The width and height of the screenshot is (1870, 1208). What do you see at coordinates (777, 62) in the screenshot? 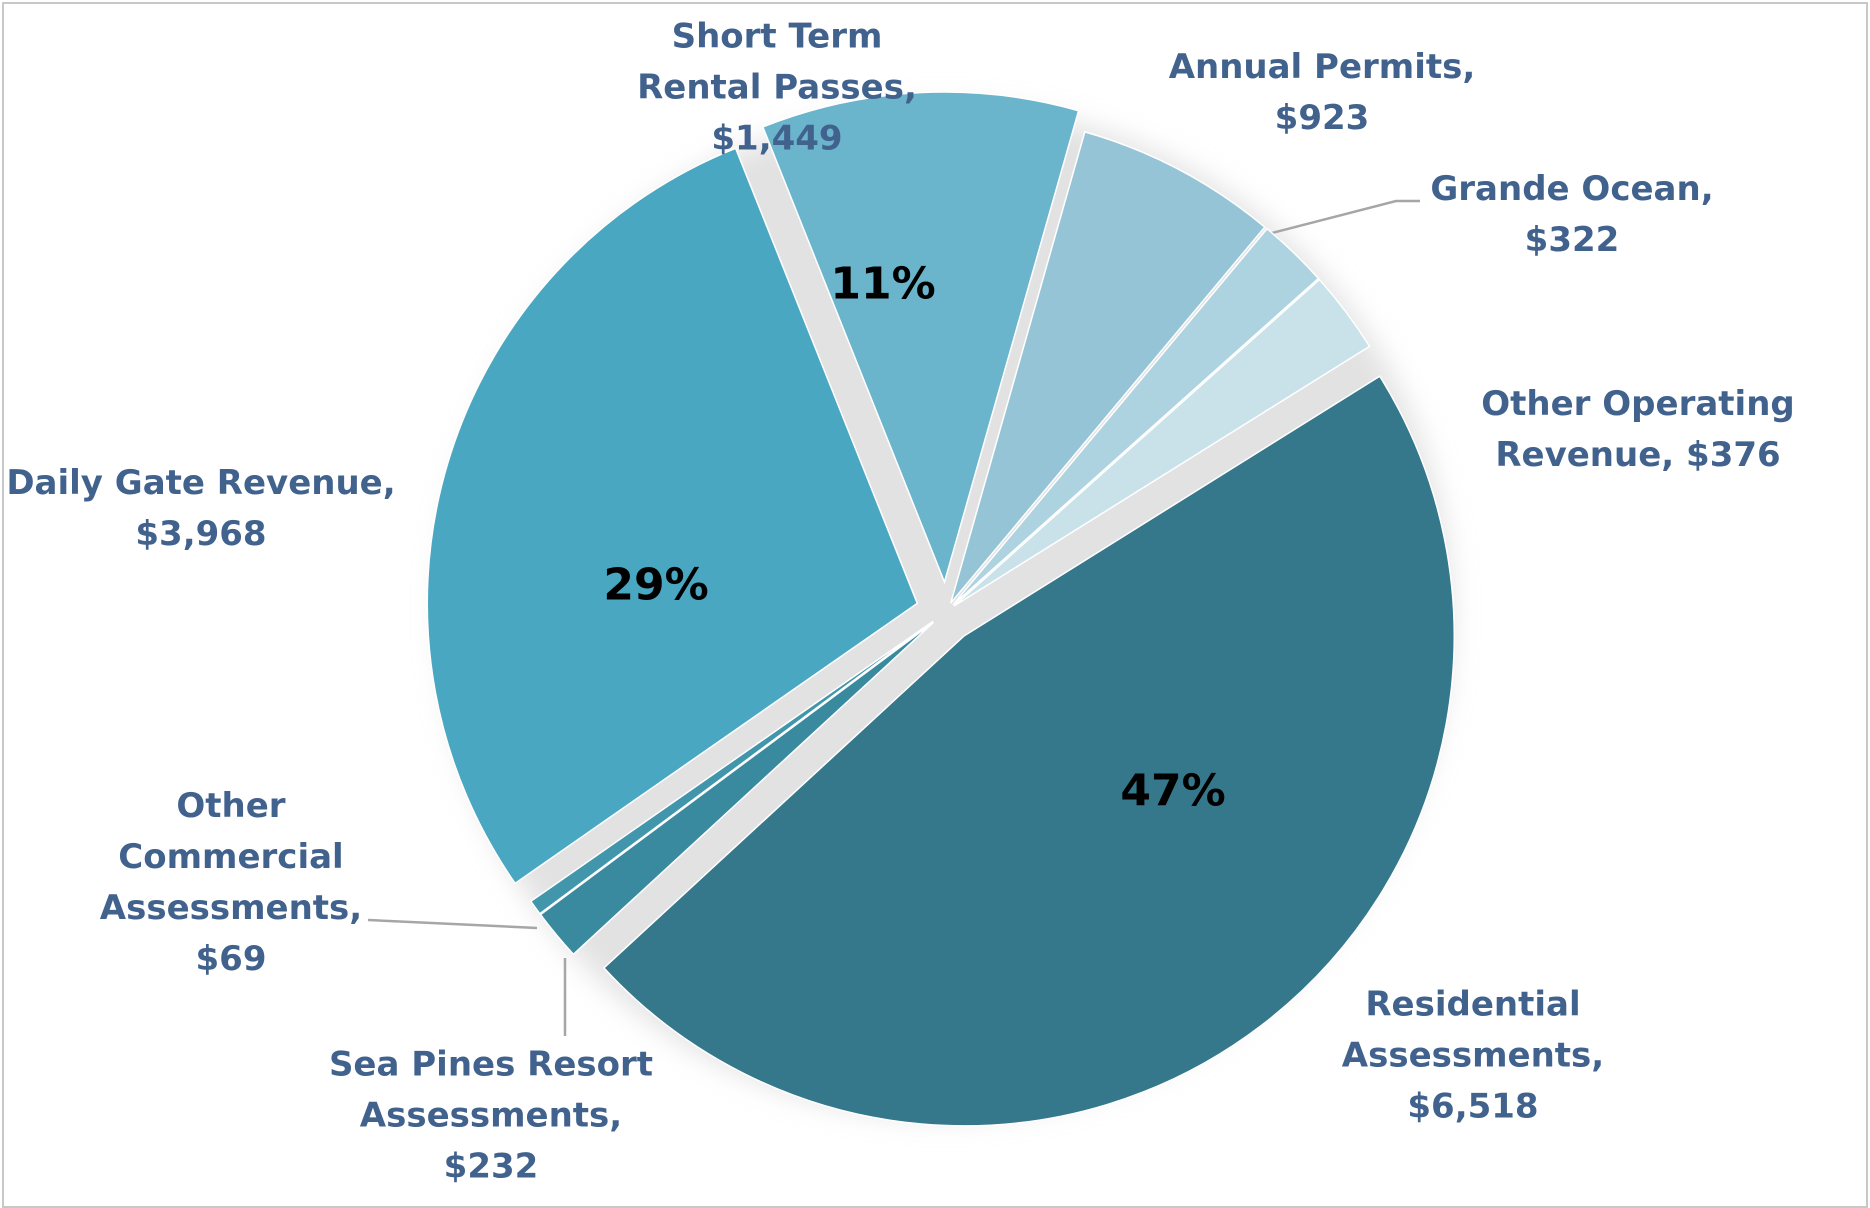
I see `category-label: Short Term Rental Passes,` at bounding box center [777, 62].